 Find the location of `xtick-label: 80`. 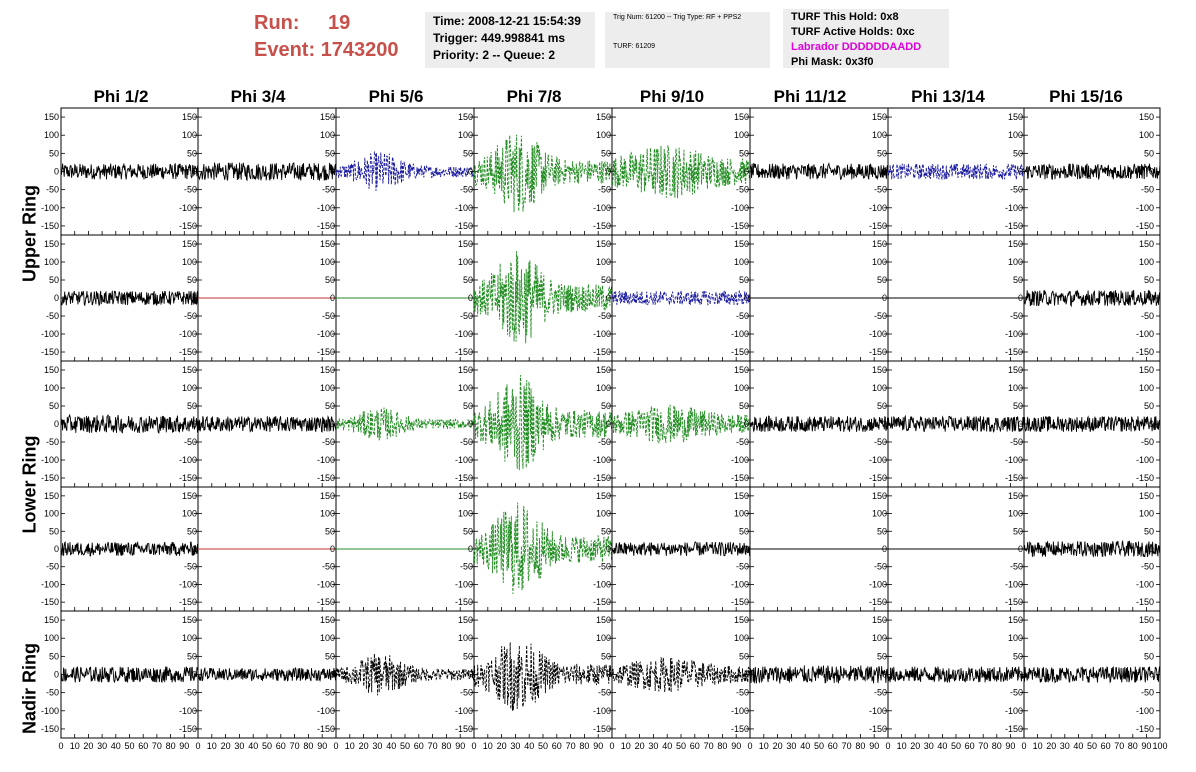

xtick-label: 80 is located at coordinates (860, 746).